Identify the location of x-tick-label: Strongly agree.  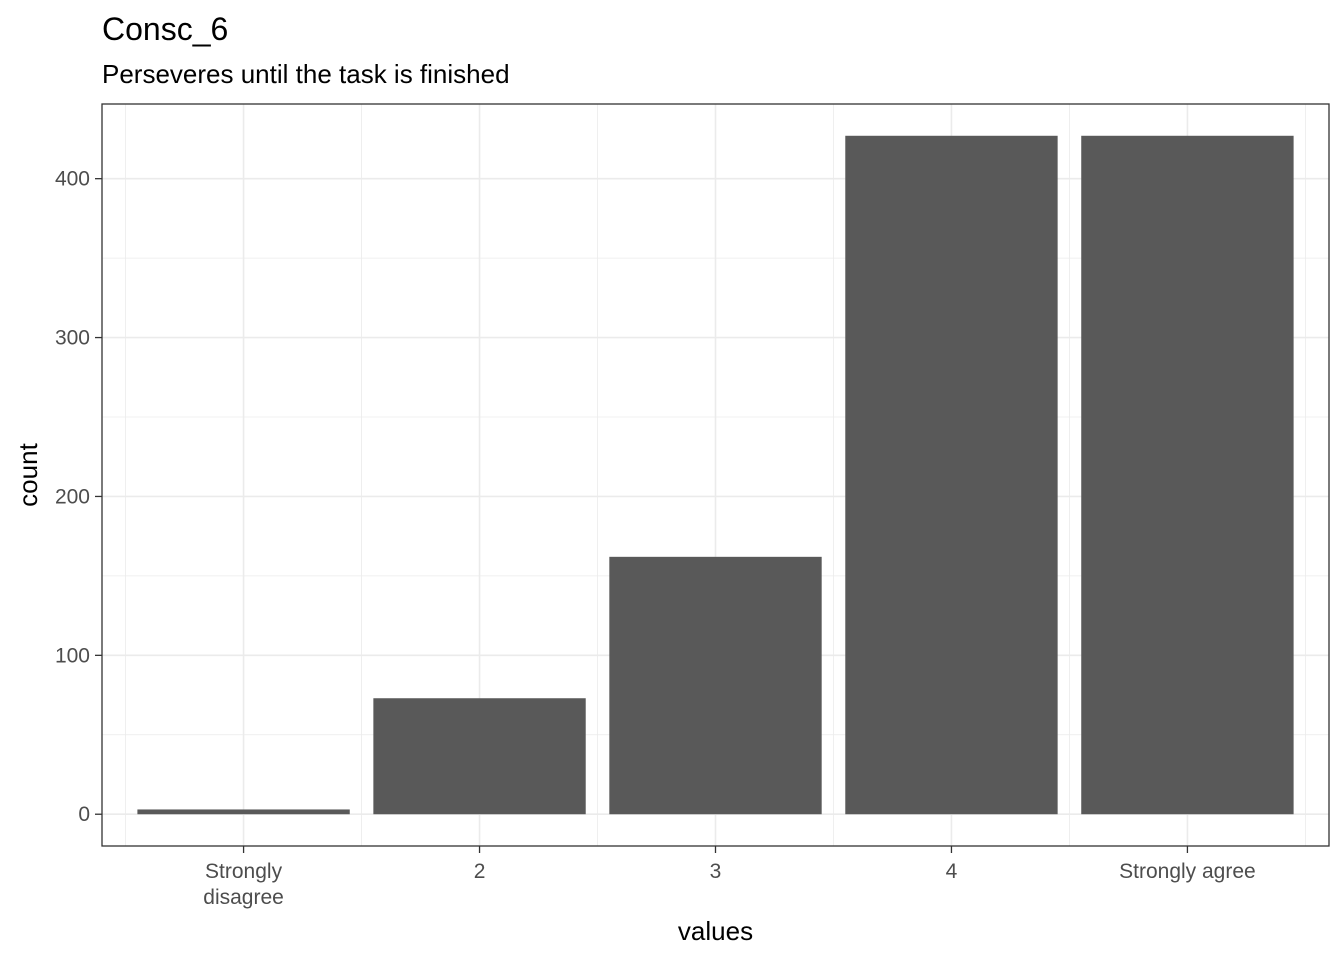
(1187, 871).